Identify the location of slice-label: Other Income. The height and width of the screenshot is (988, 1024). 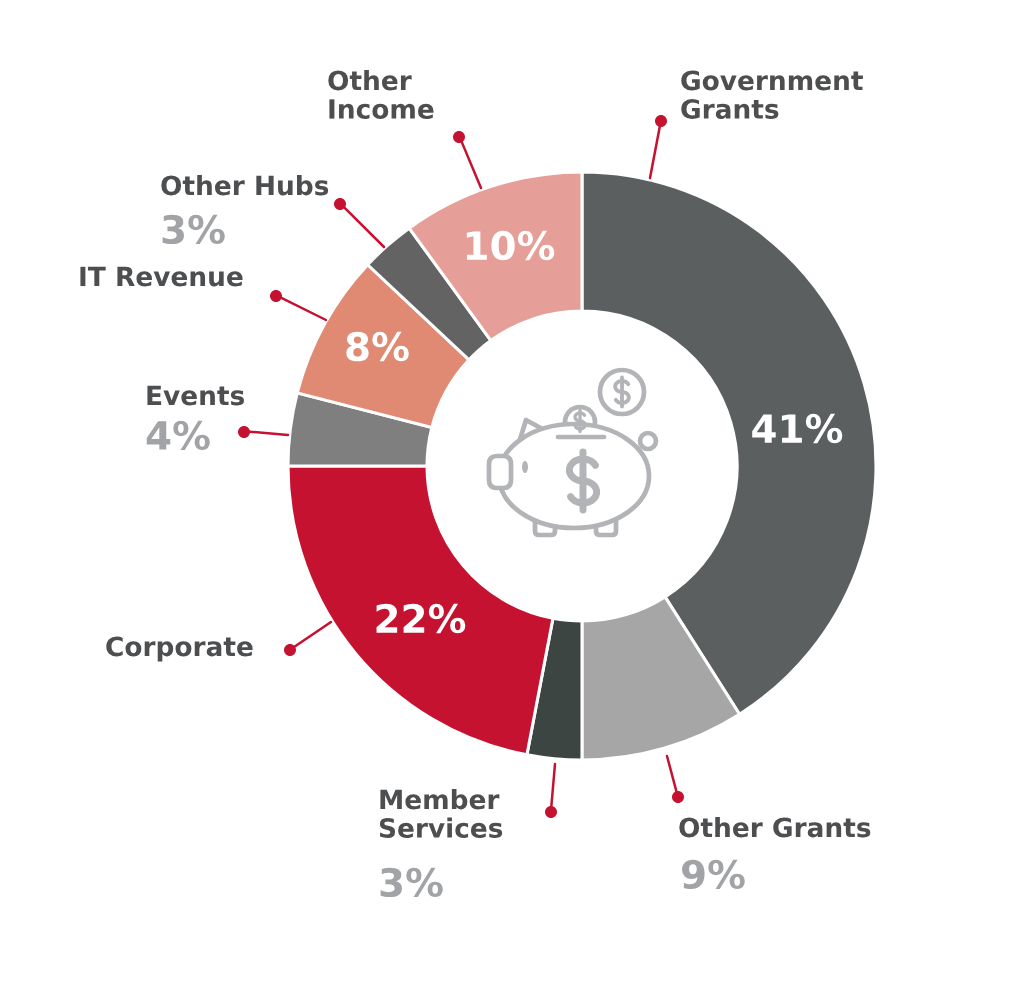
(381, 94).